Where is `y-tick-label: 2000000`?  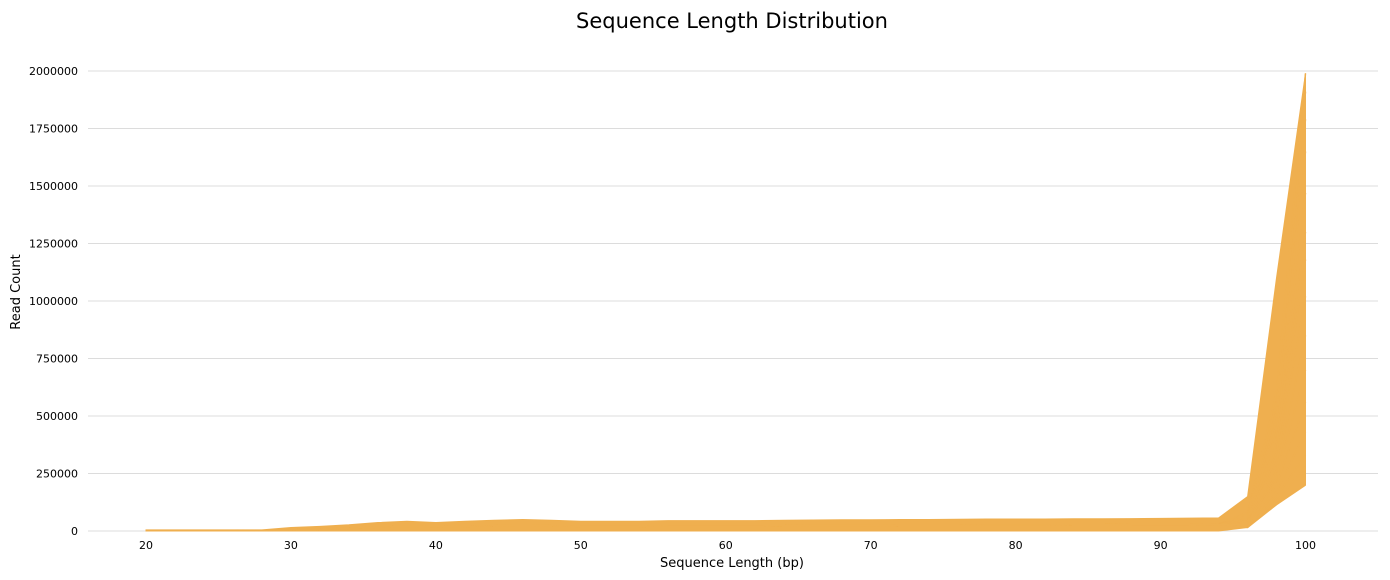
y-tick-label: 2000000 is located at coordinates (53, 71).